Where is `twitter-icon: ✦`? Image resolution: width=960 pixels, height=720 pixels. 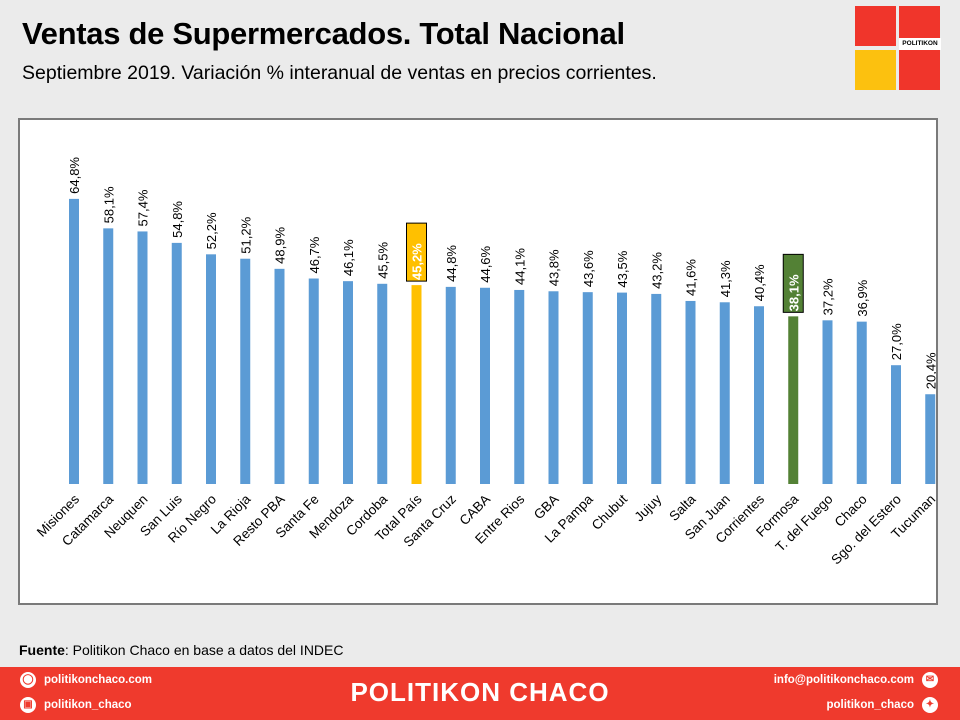 twitter-icon: ✦ is located at coordinates (930, 705).